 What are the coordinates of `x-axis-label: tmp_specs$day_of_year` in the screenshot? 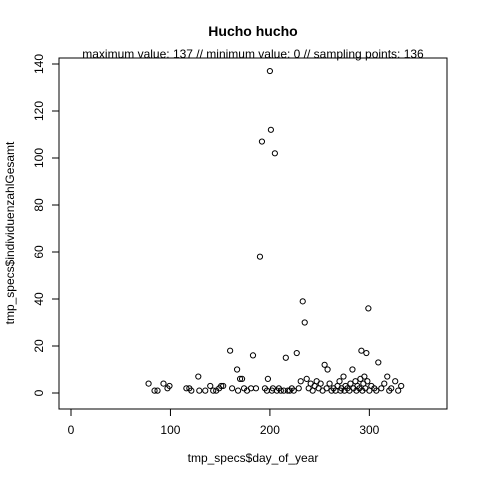 It's located at (253, 458).